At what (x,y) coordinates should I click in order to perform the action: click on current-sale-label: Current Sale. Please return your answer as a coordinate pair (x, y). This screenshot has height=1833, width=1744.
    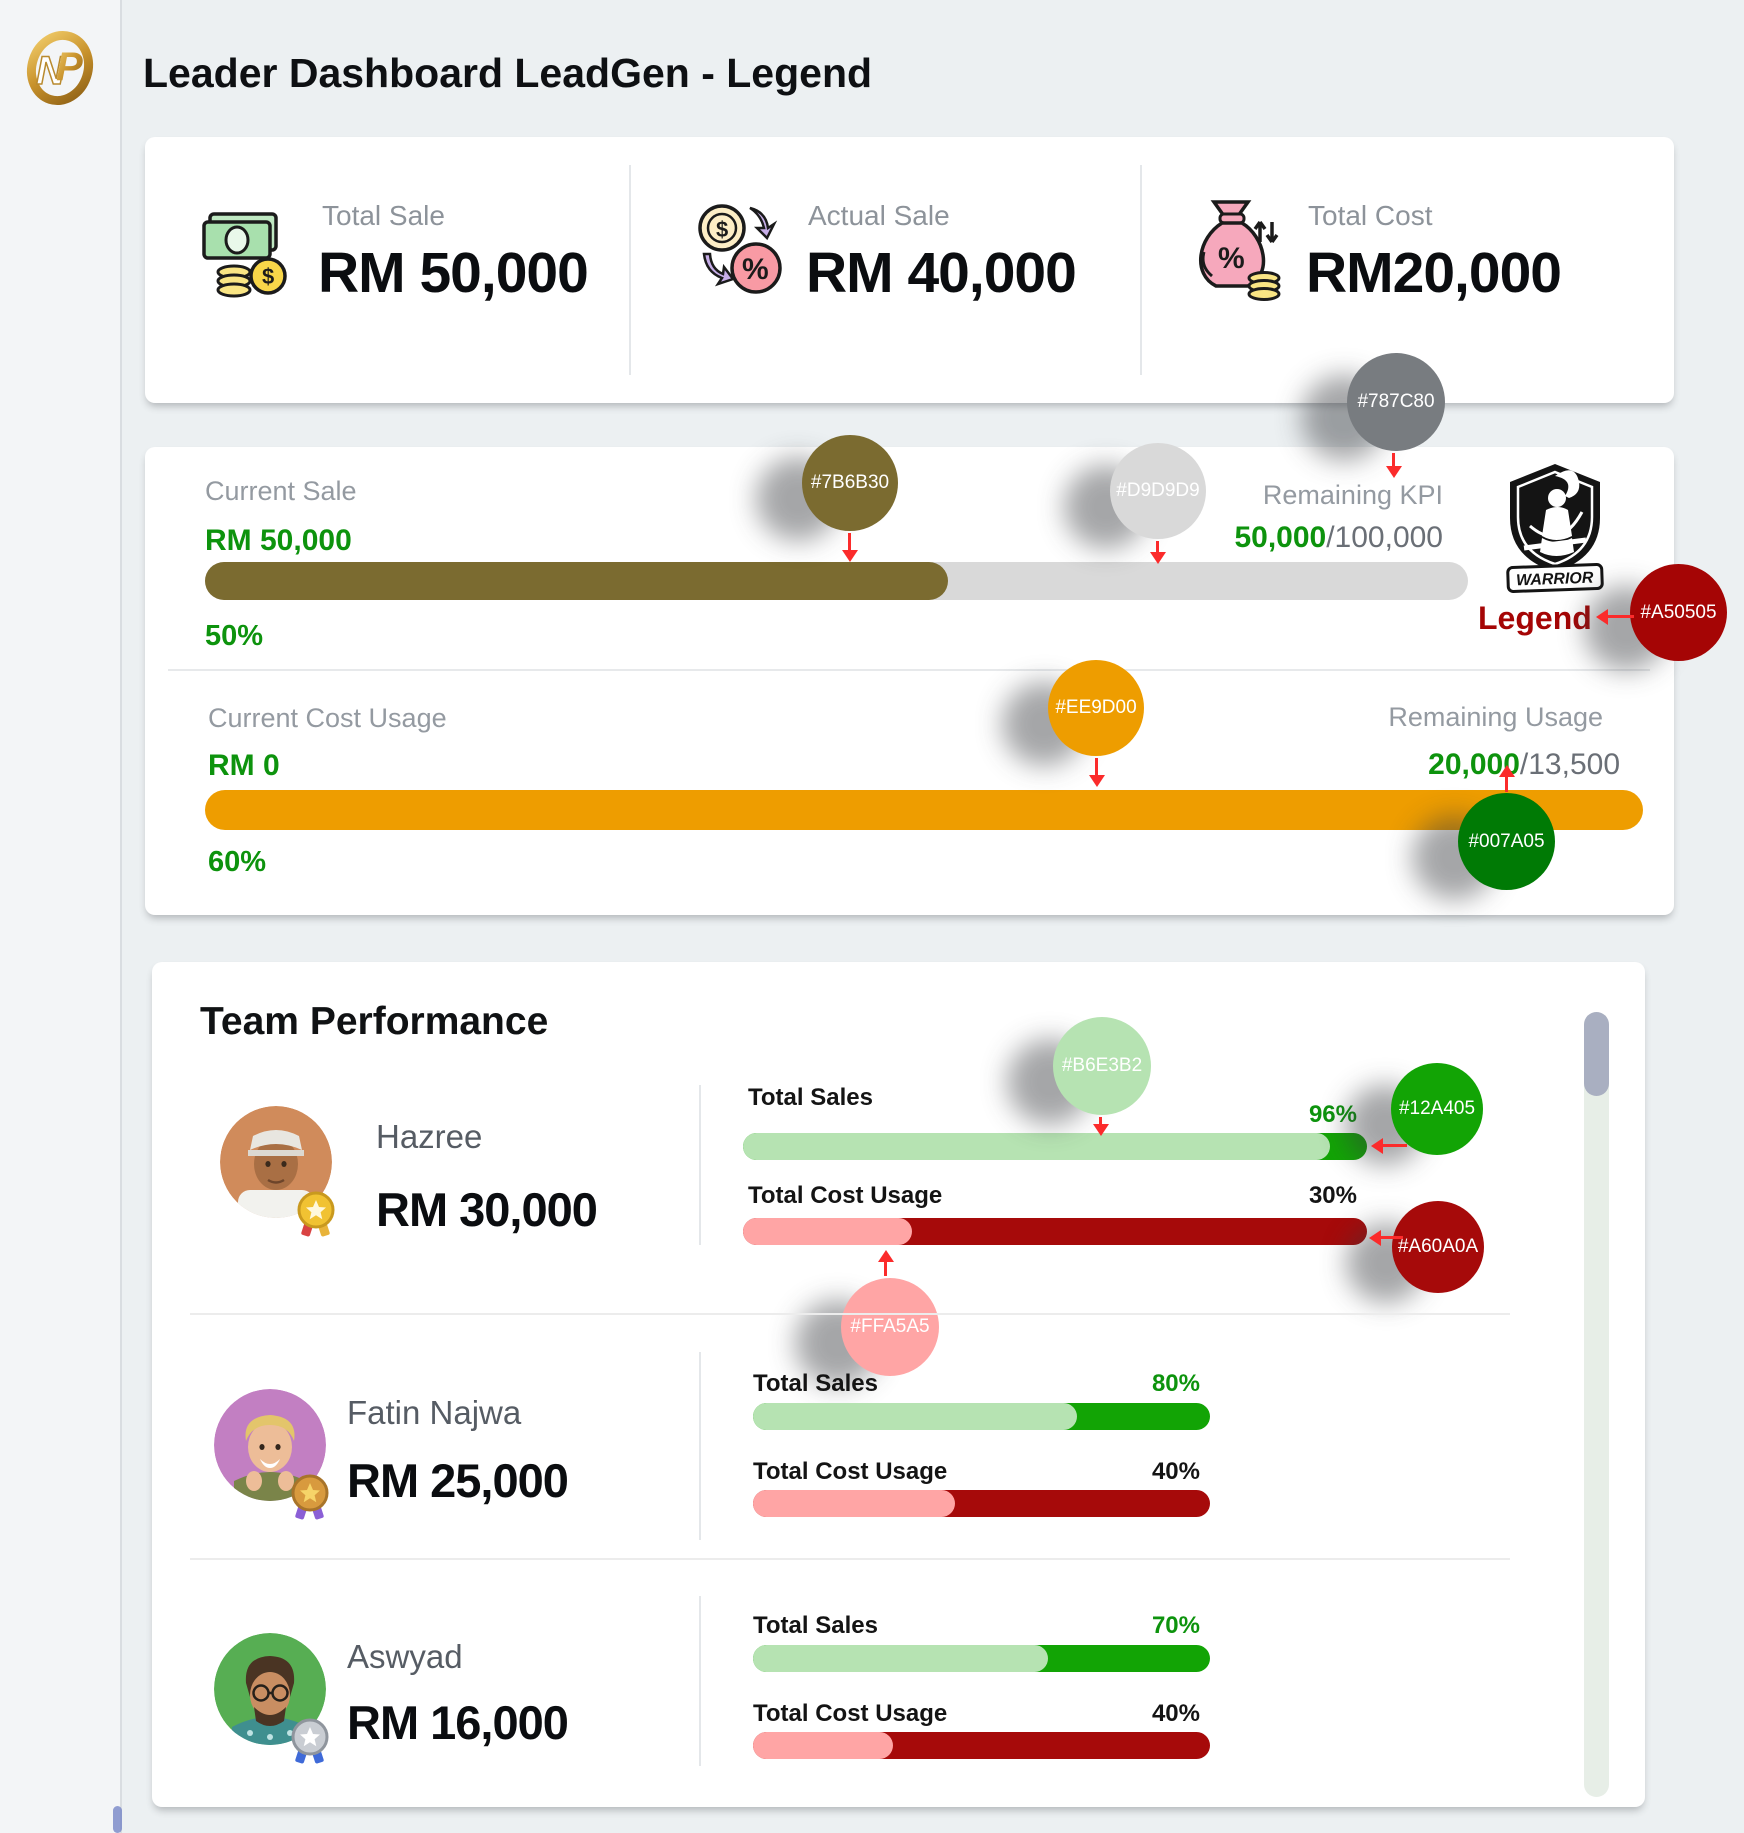
    Looking at the image, I should click on (281, 491).